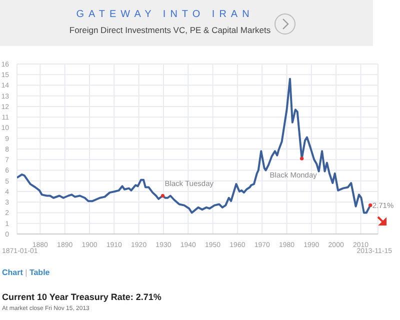 This screenshot has width=400, height=320. I want to click on text: Foreign Direct Investments VC, PE & Capital Markets, so click(170, 30).